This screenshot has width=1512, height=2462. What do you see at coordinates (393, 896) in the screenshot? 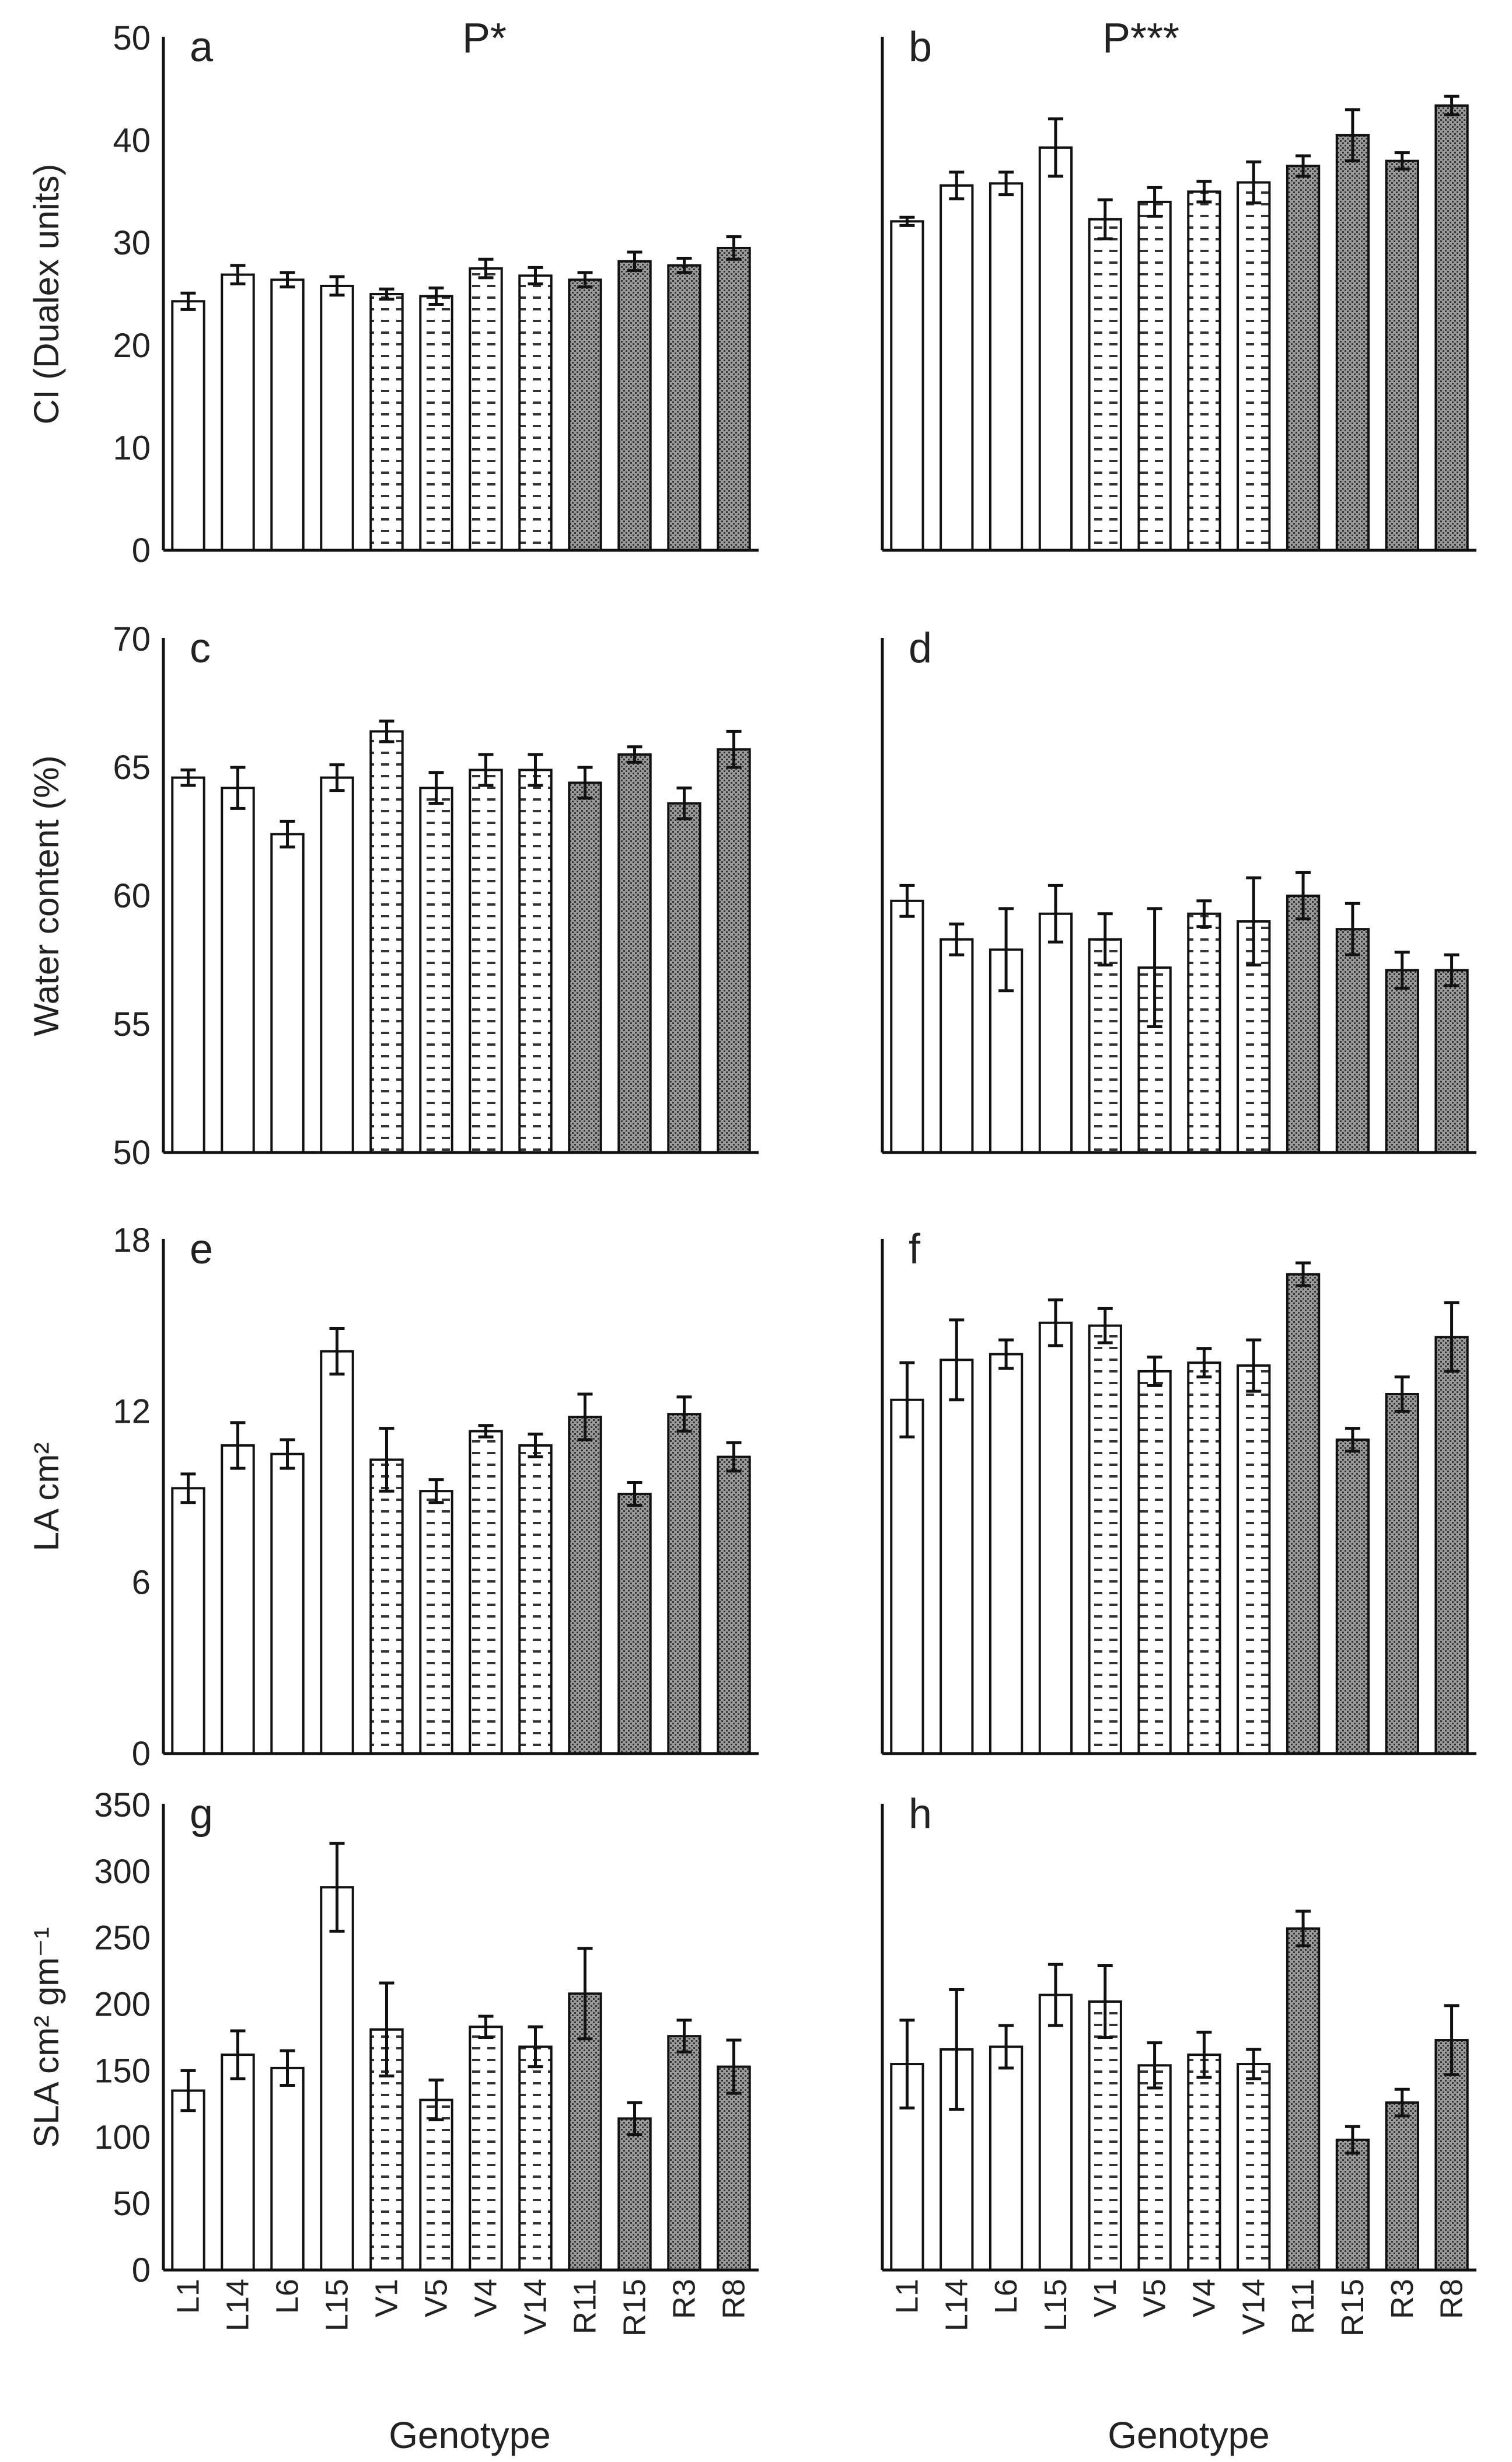
I see `panel-c: 50 55 60 65 70 Water content (%) c` at bounding box center [393, 896].